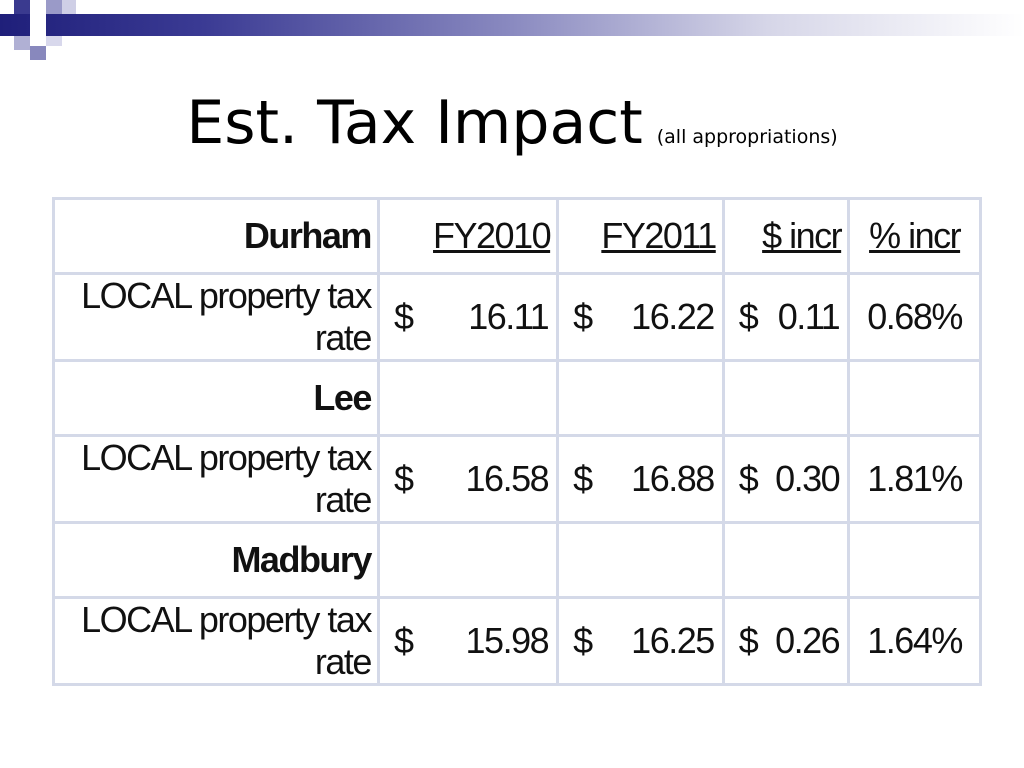  Describe the element at coordinates (414, 123) in the screenshot. I see `slide-title: Est. Tax Impact` at that location.